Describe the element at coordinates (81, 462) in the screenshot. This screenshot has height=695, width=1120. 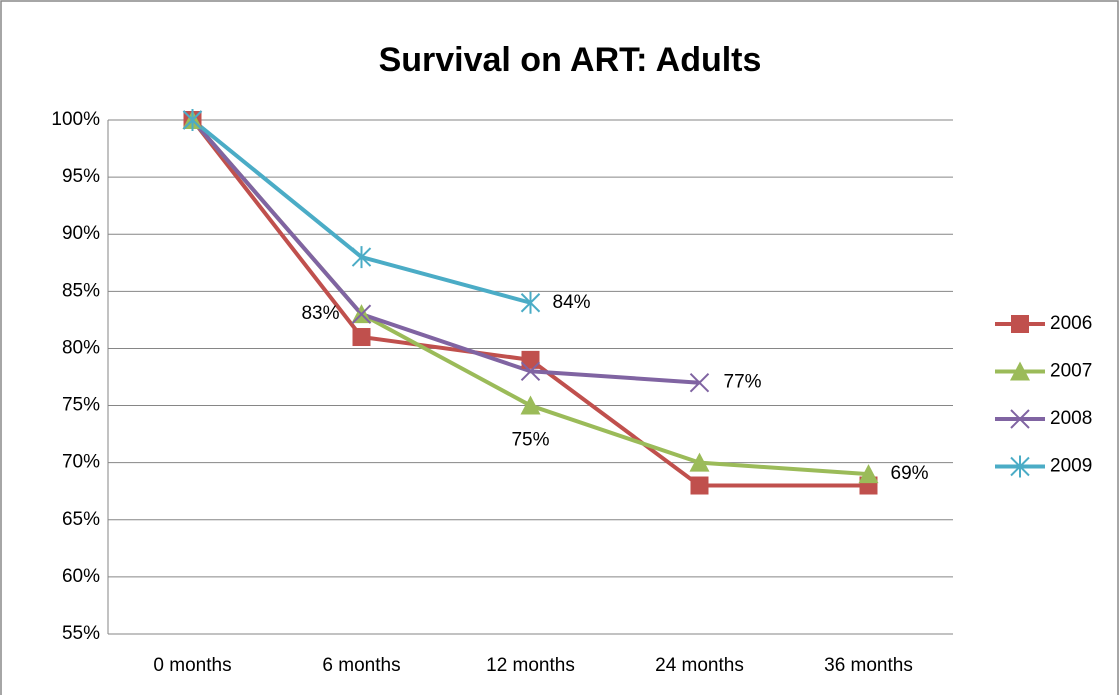
I see `y-tick-label: 70%` at that location.